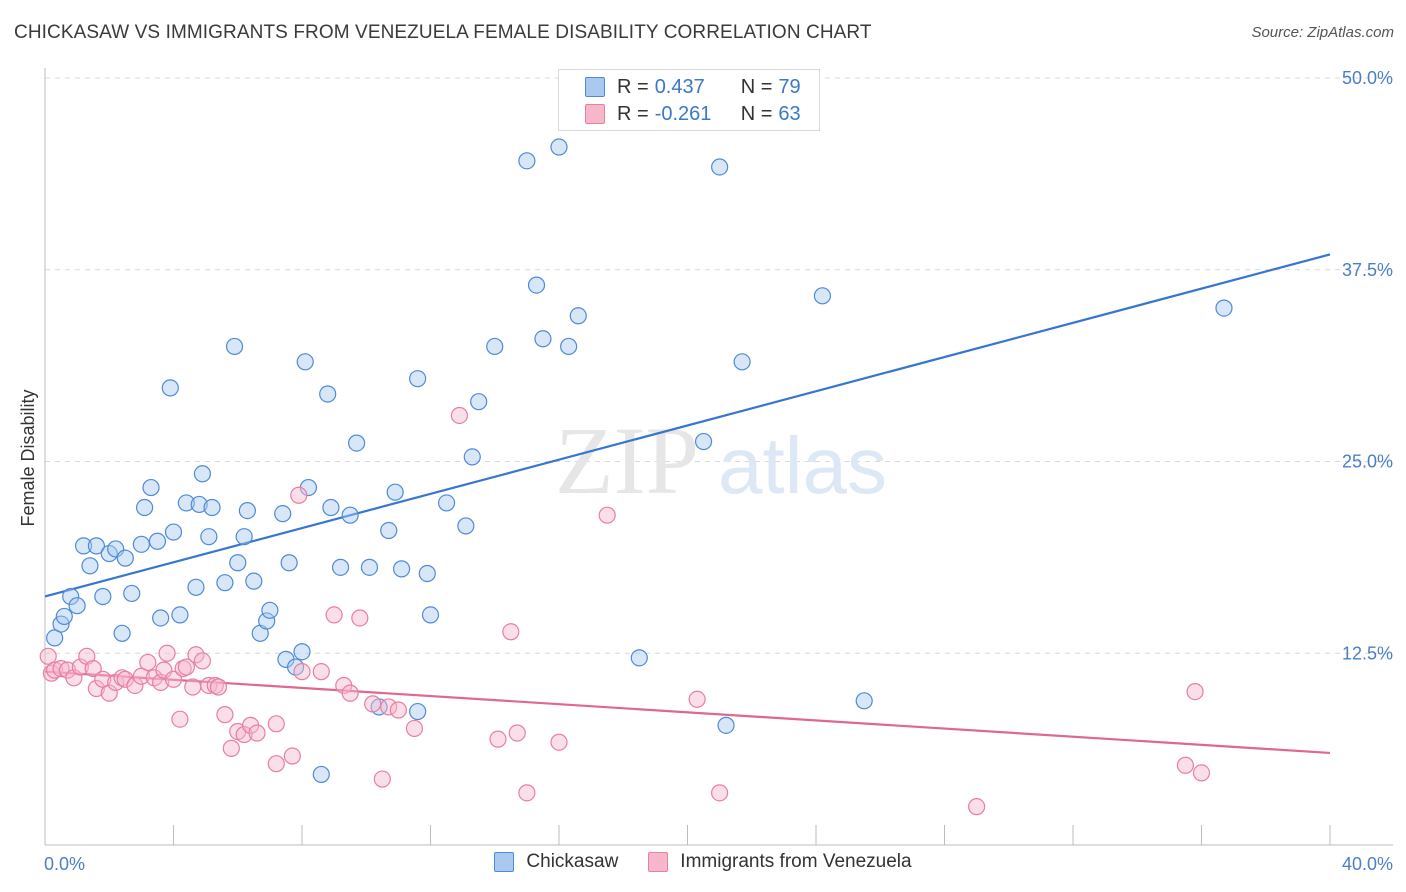 The width and height of the screenshot is (1406, 892). What do you see at coordinates (504, 862) in the screenshot?
I see `legend-swatch-chickasaw` at bounding box center [504, 862].